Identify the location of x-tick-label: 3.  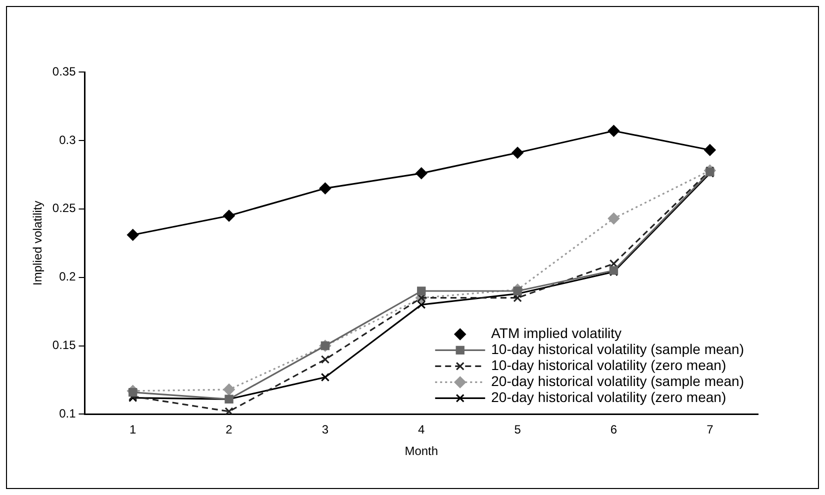
(325, 429).